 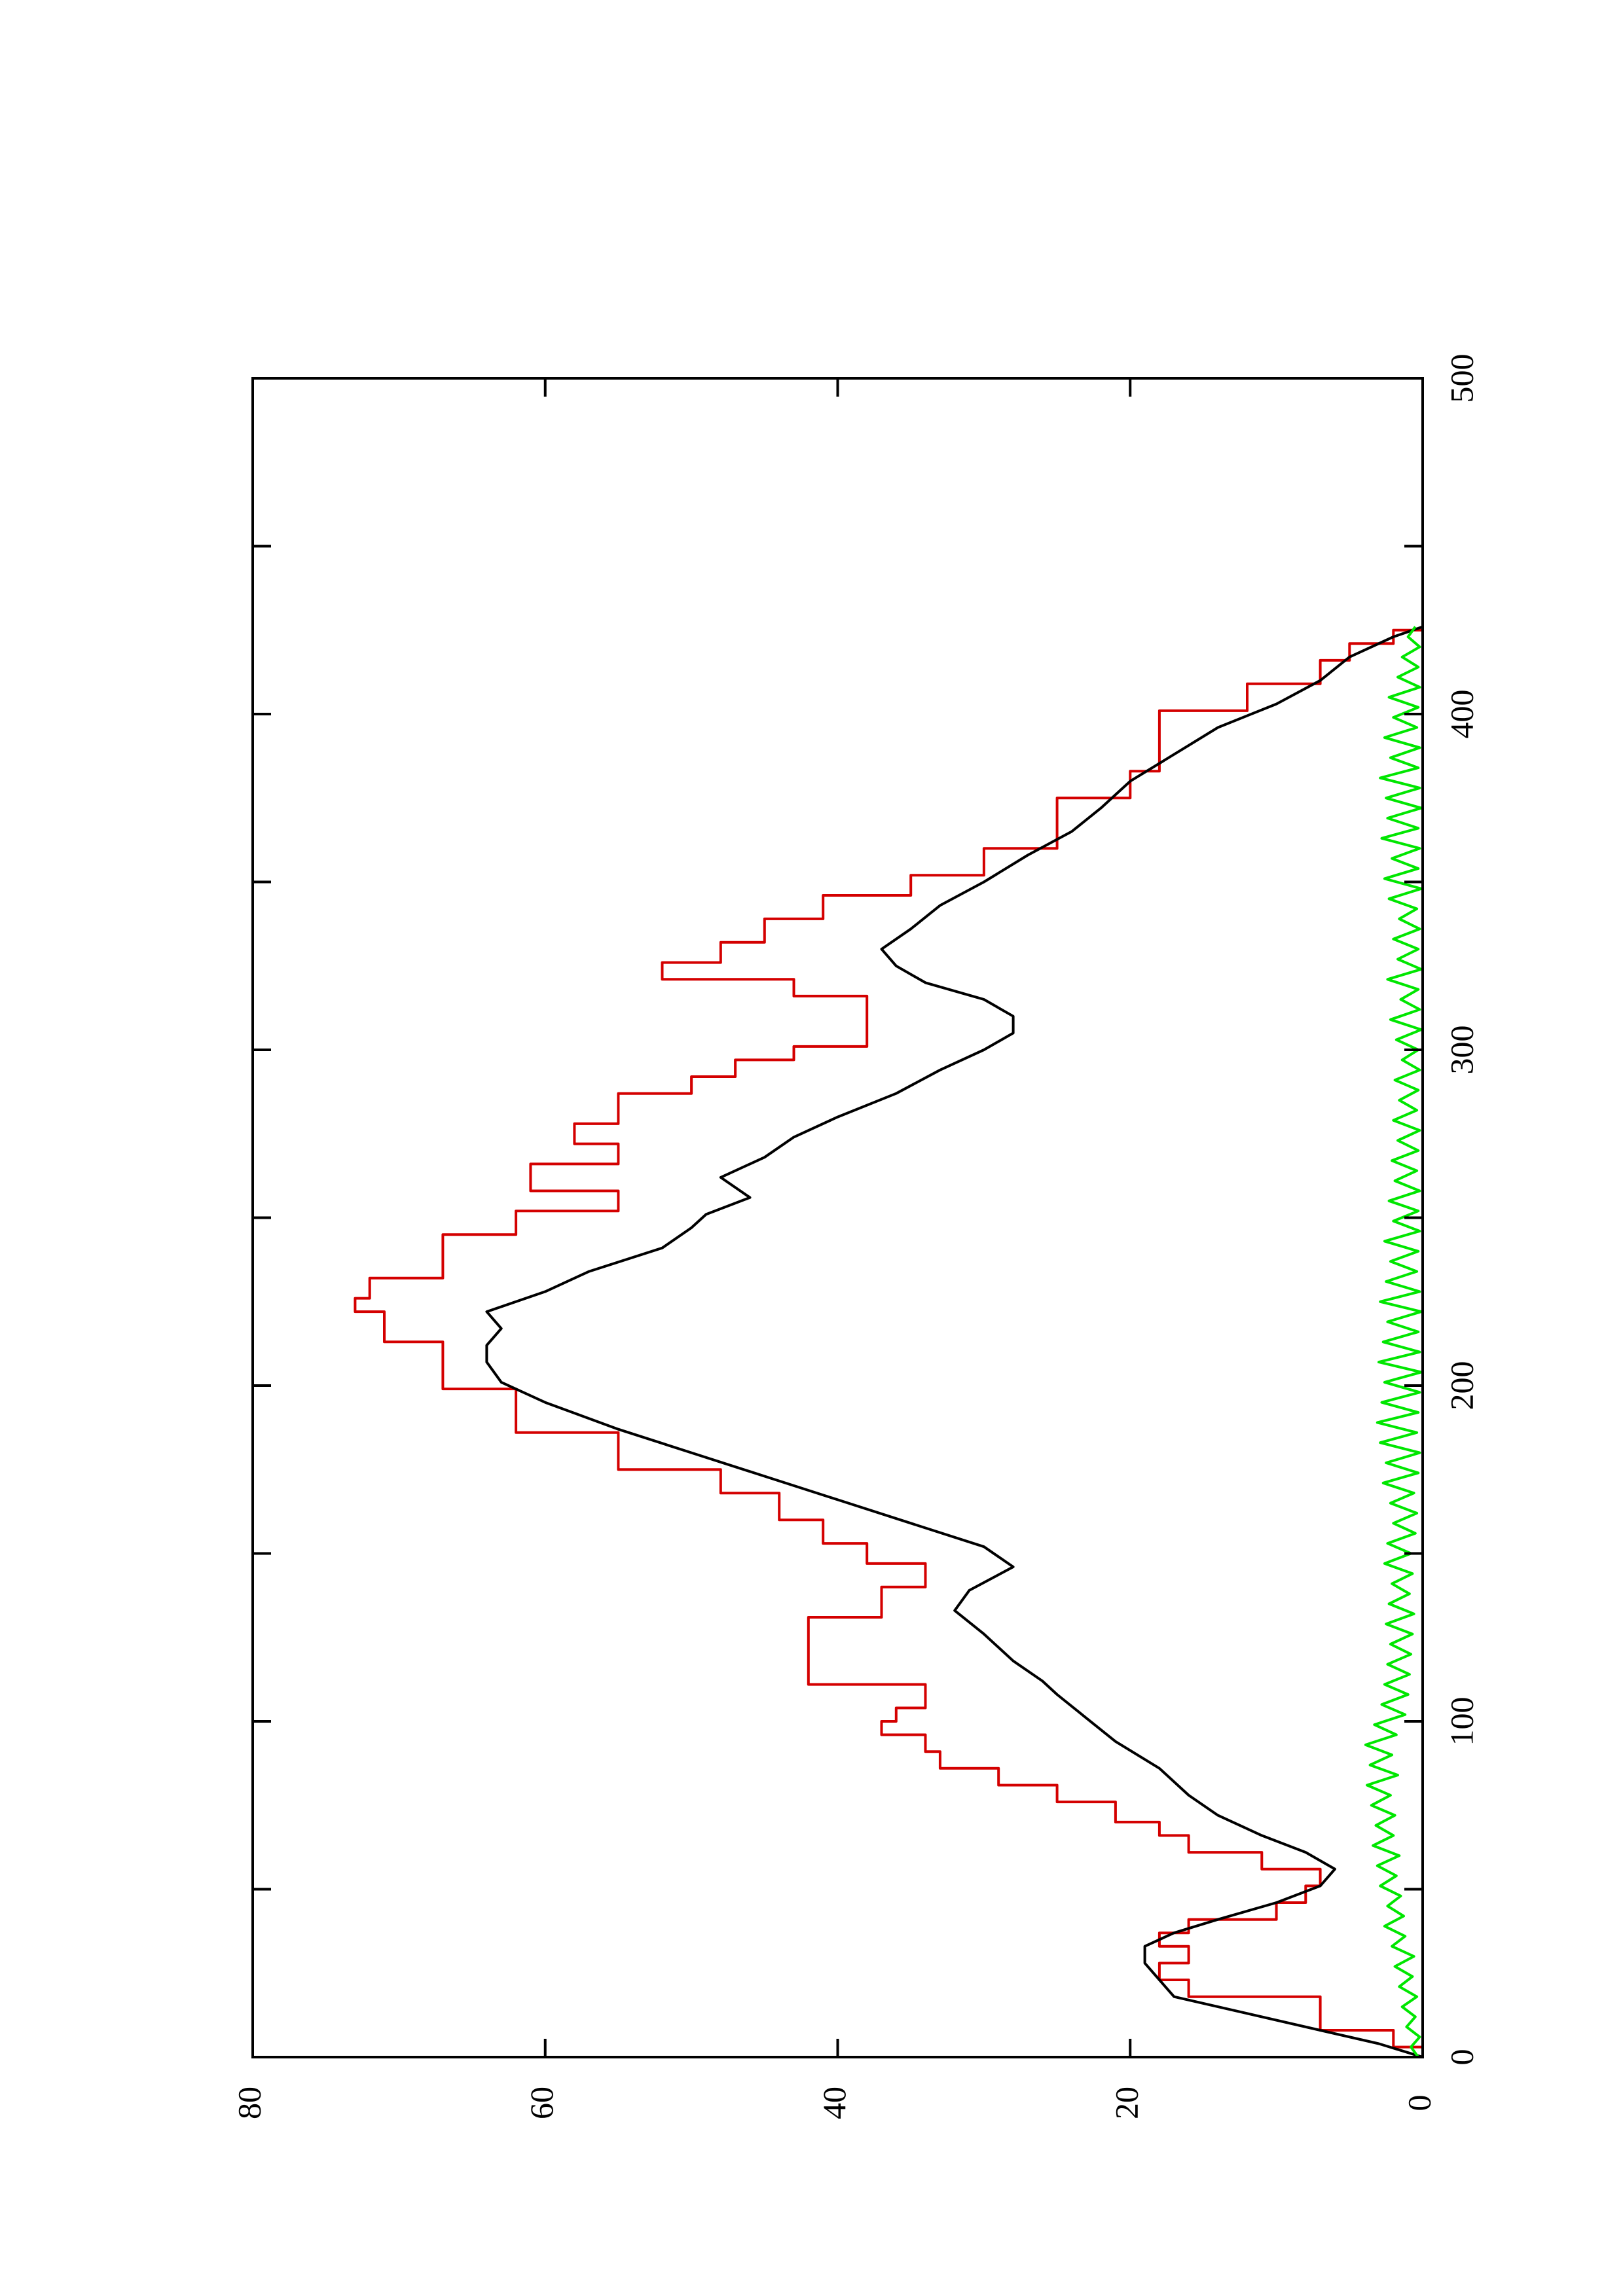 What do you see at coordinates (541, 2103) in the screenshot?
I see `y-tick-label: 60` at bounding box center [541, 2103].